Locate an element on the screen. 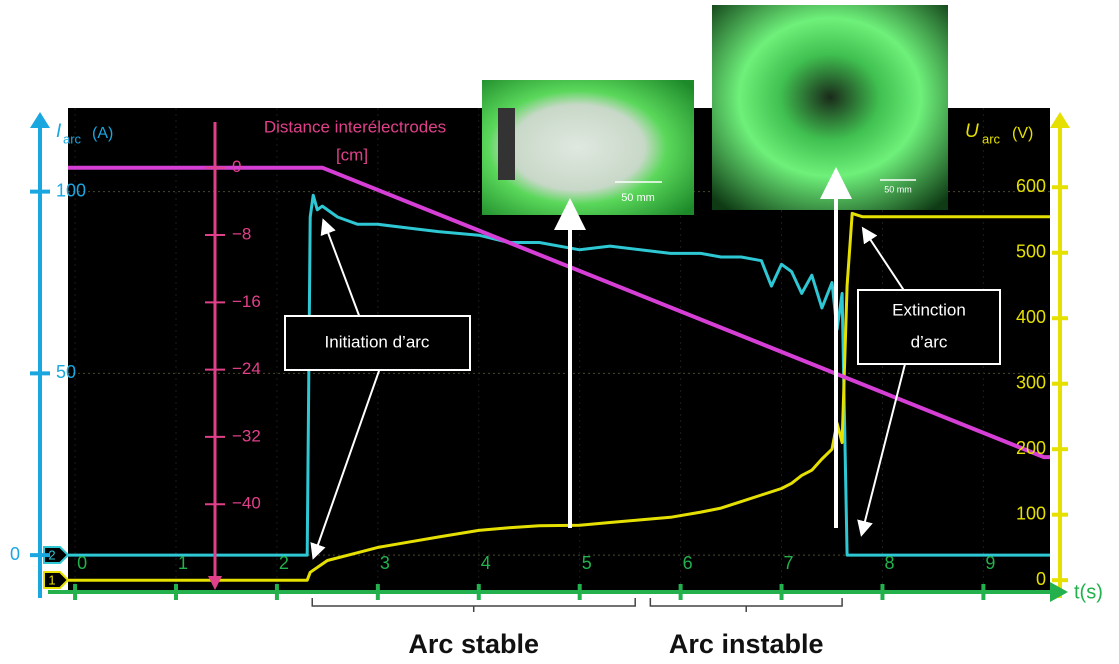 The width and height of the screenshot is (1119, 664). annotation: Extinction is located at coordinates (929, 309).